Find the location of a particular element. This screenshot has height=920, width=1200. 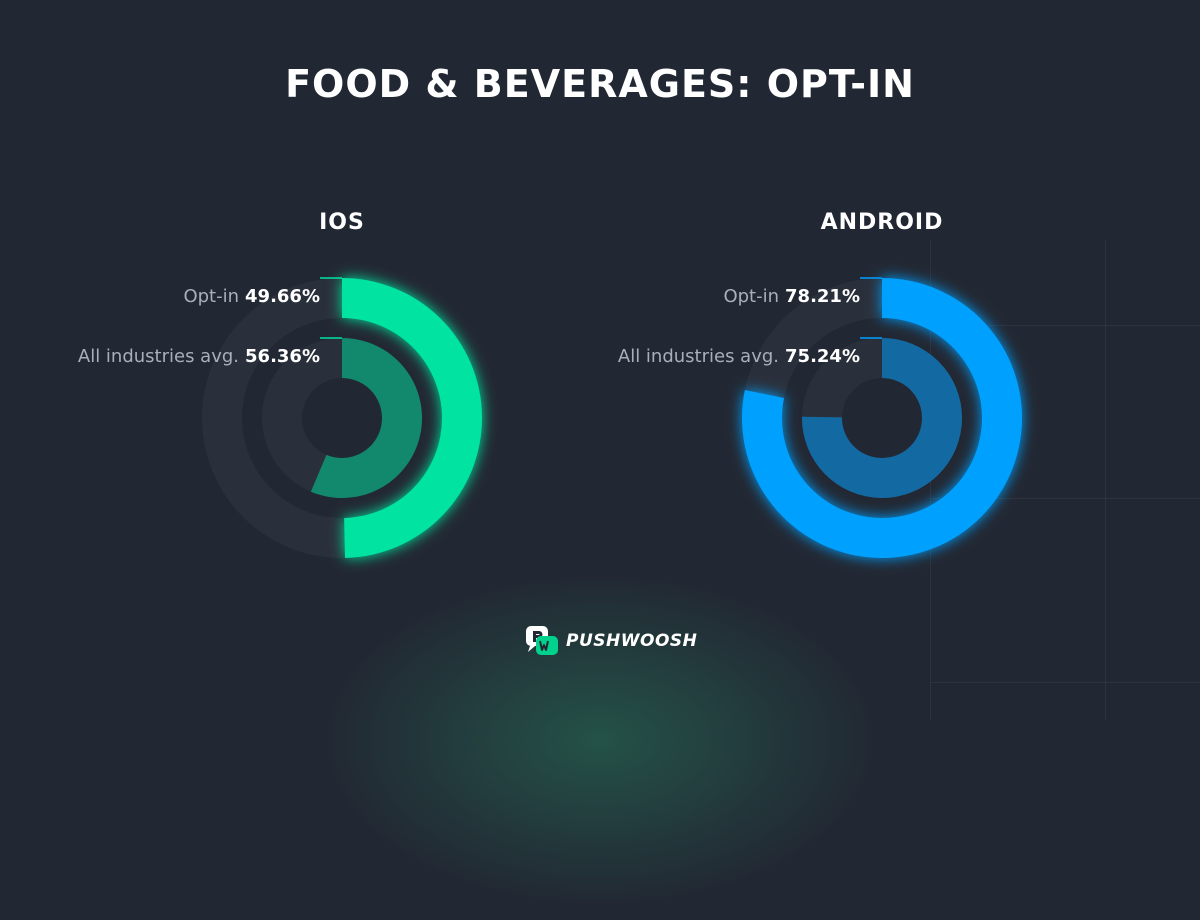

android-avg-label: All industries avg. is located at coordinates (698, 356).